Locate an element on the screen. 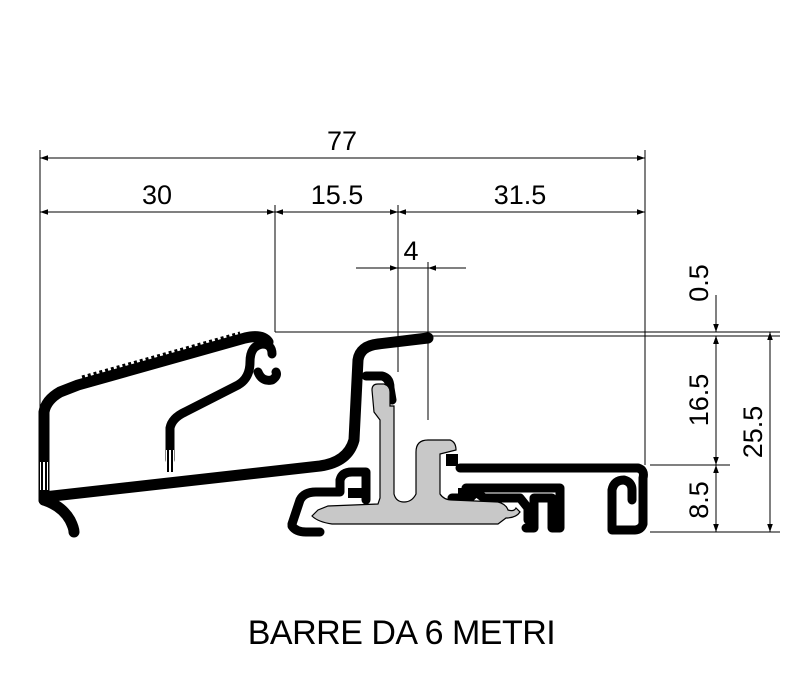 This screenshot has height=678, width=803. dimension-slot: 4 is located at coordinates (411, 253).